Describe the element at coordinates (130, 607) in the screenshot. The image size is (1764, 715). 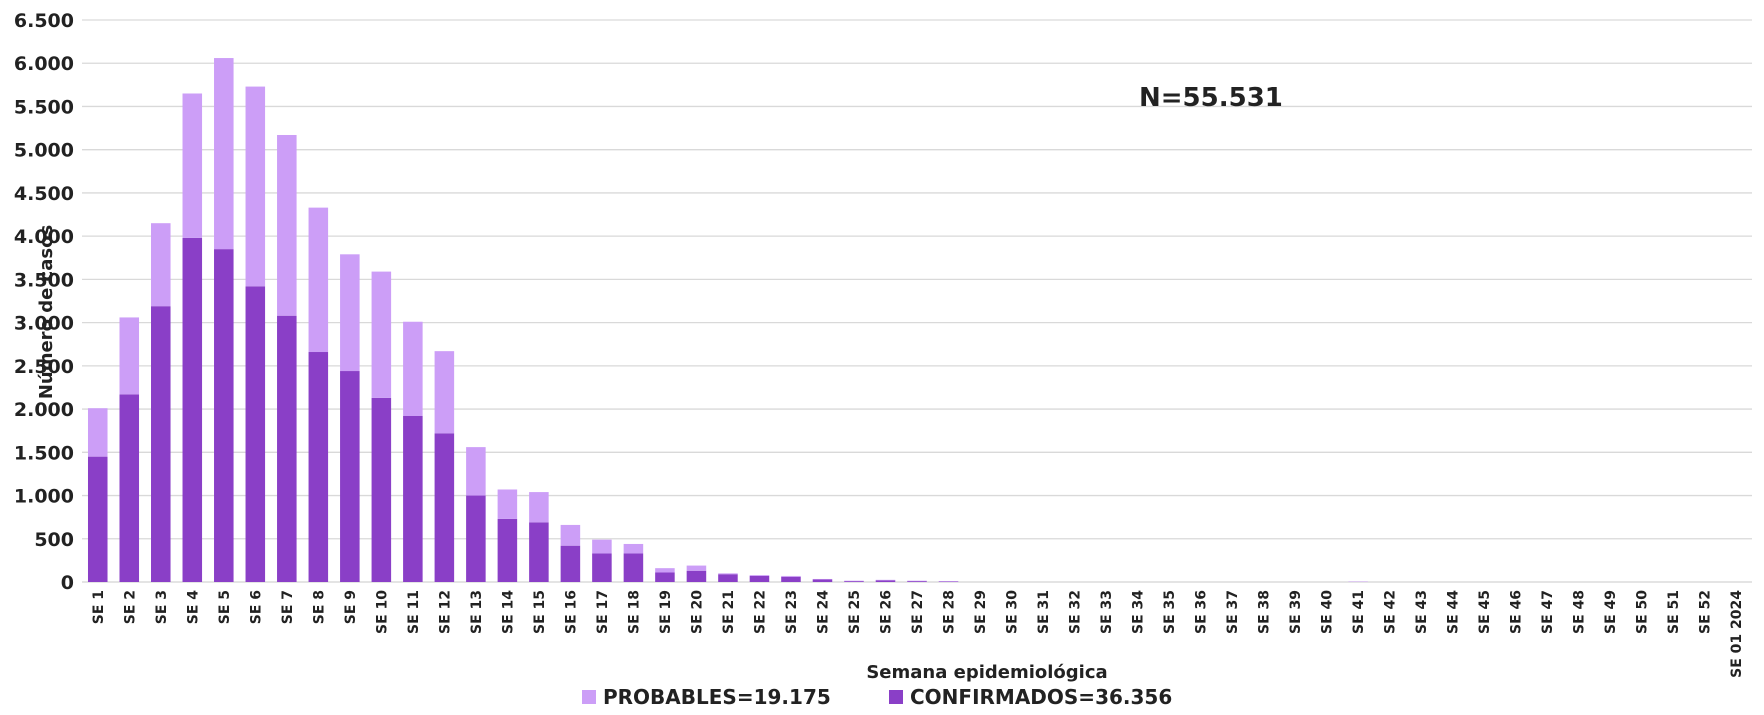
I see `x-tick-label: SE 2` at that location.